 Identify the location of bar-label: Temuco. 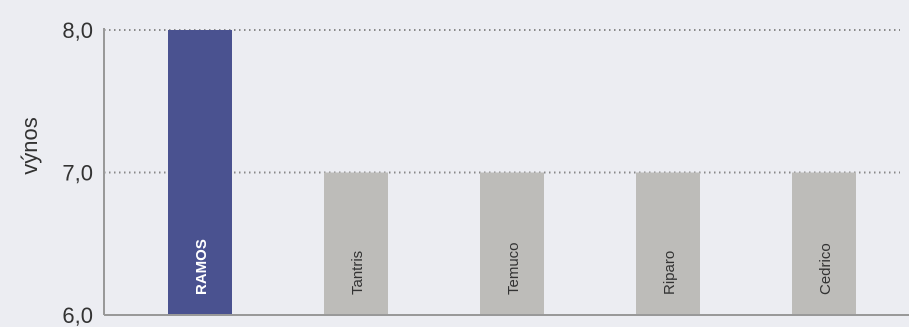
(513, 268).